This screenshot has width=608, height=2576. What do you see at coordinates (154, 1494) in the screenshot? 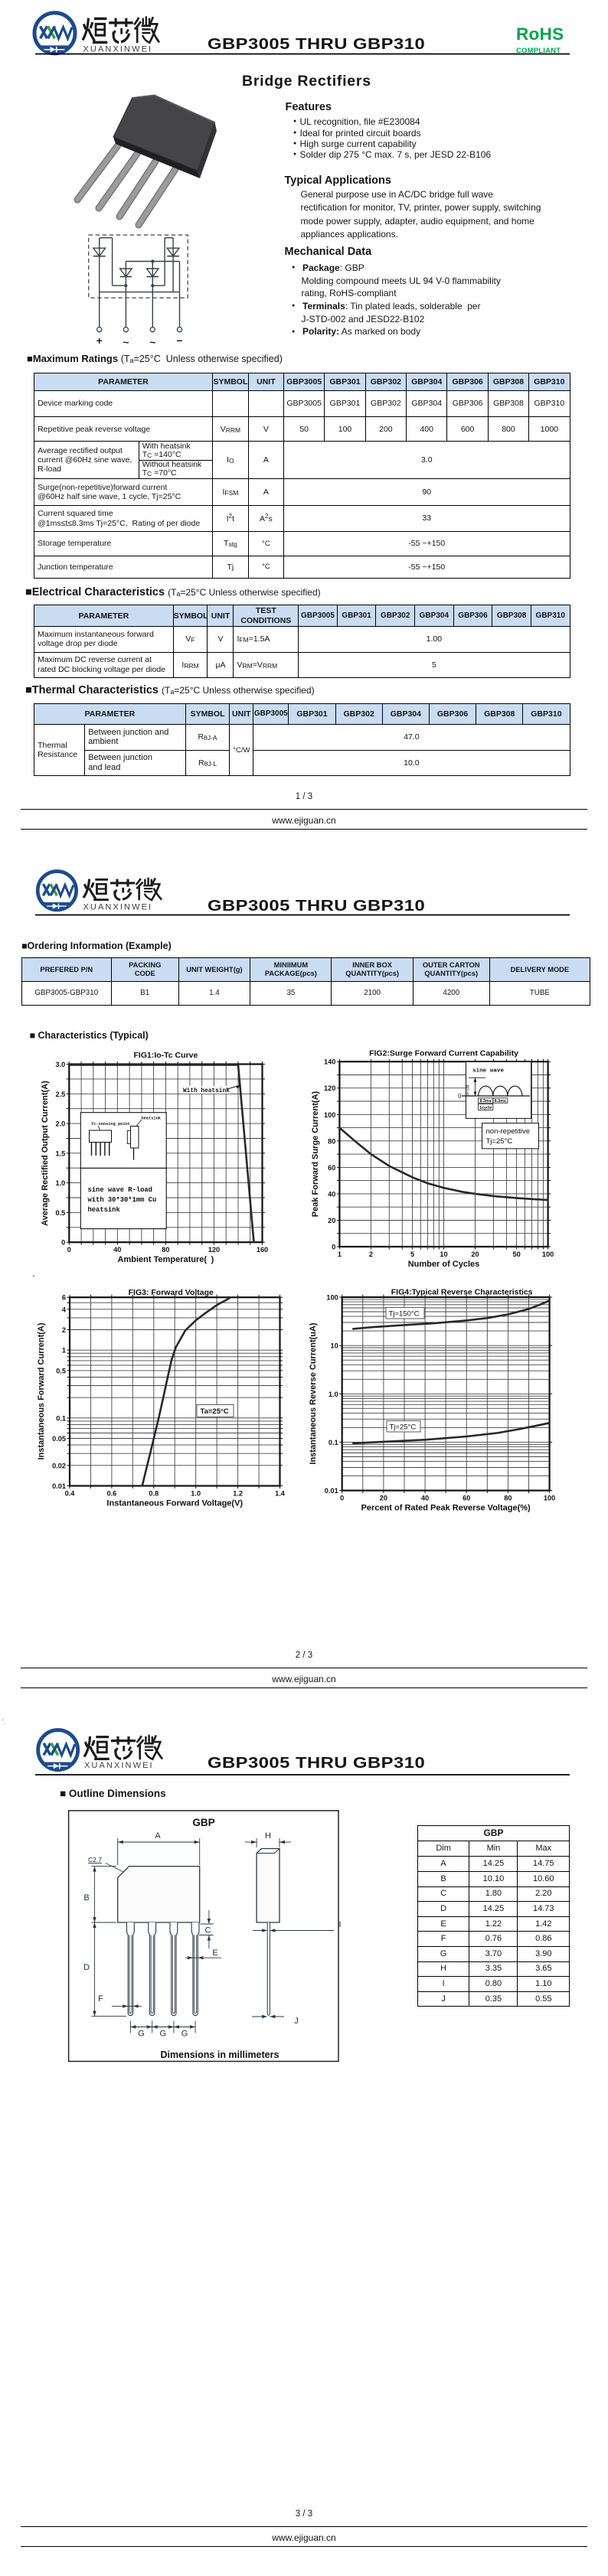
I see `svg-text: 0.8` at bounding box center [154, 1494].